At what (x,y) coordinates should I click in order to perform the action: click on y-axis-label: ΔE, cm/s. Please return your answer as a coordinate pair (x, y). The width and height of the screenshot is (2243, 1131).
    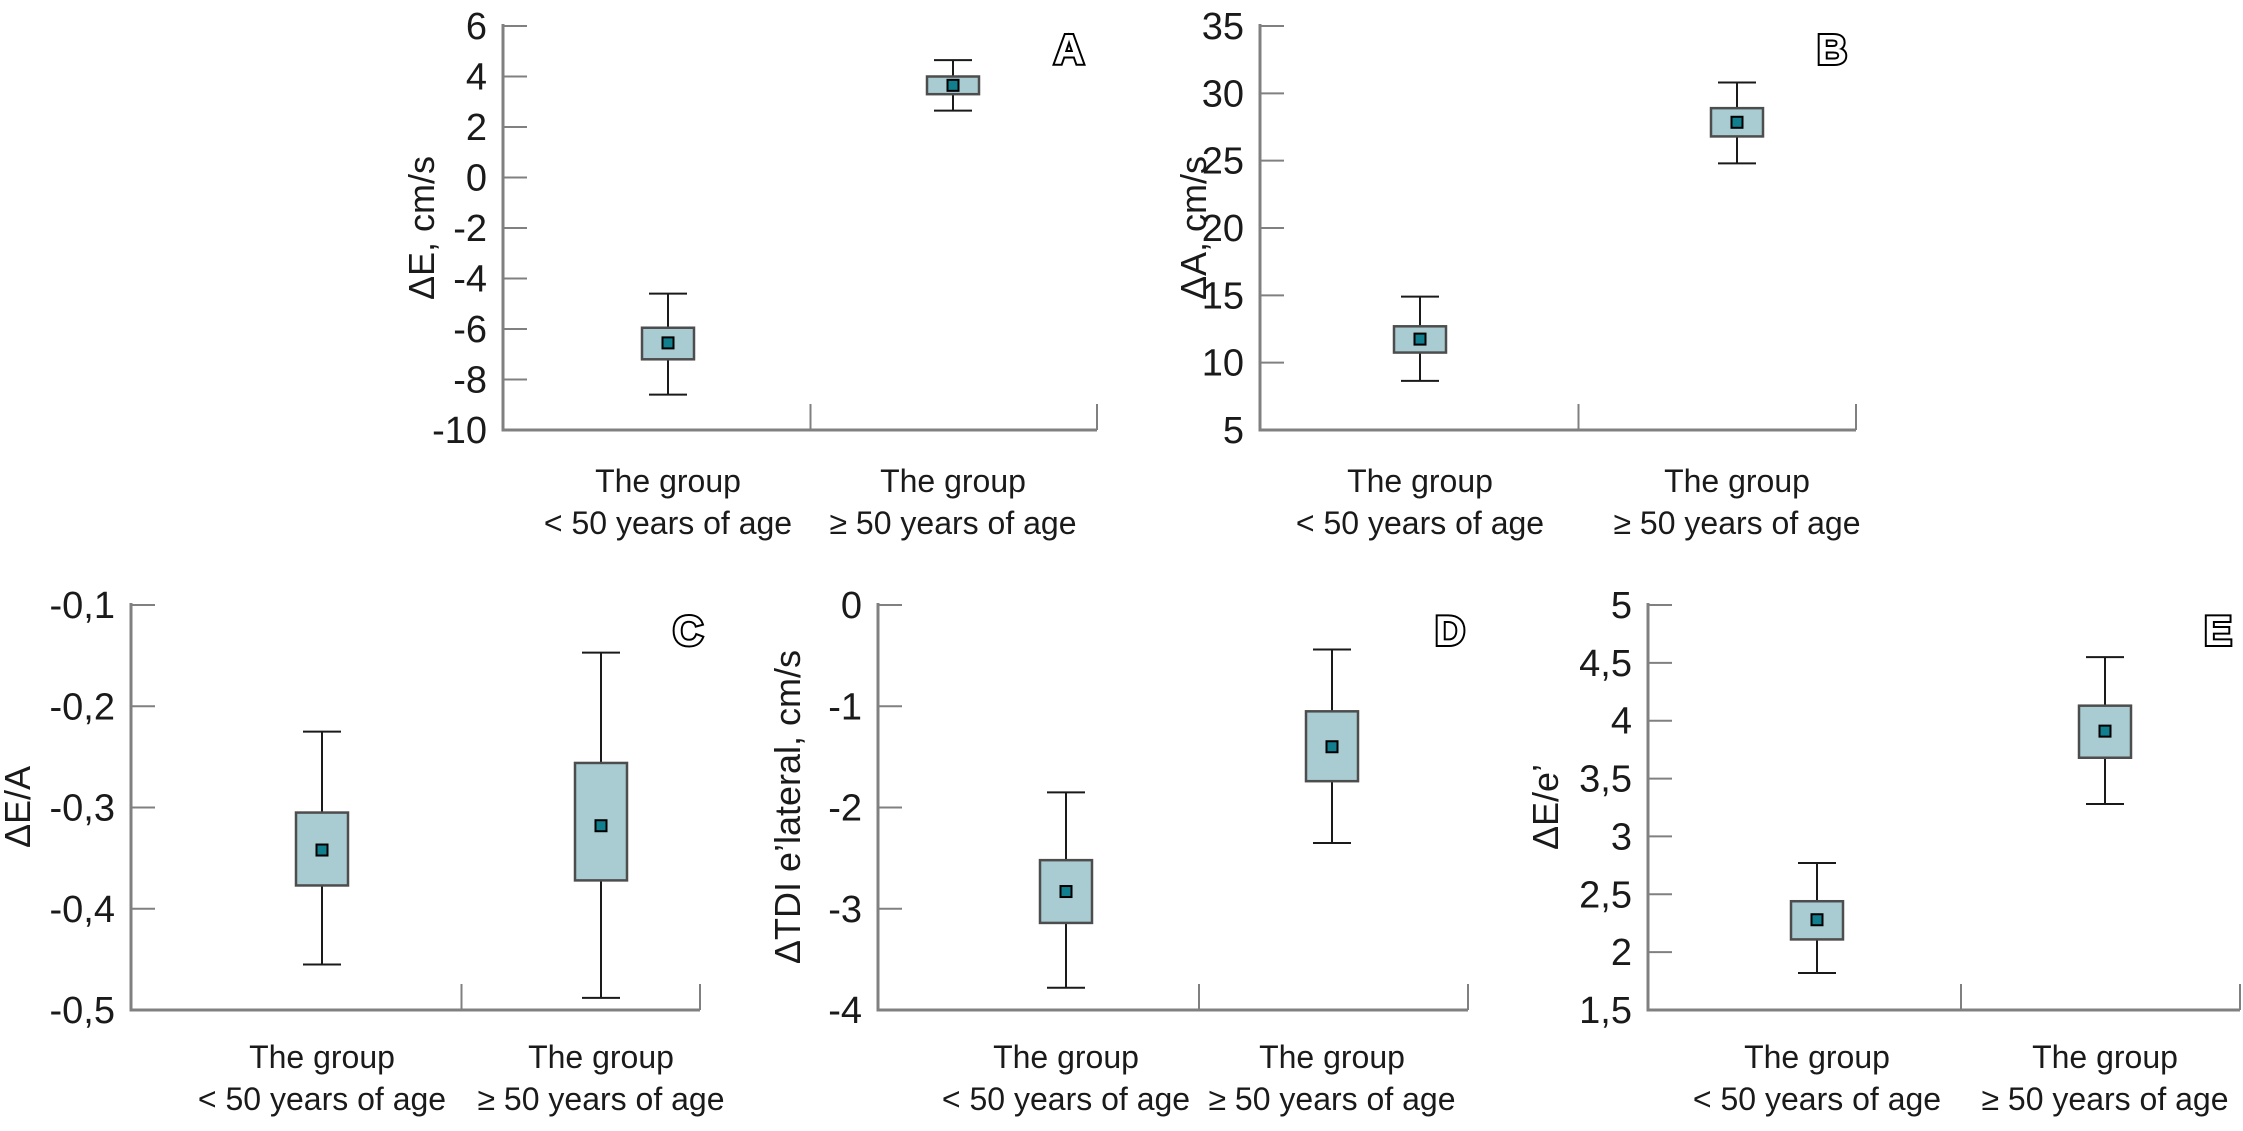
    Looking at the image, I should click on (421, 228).